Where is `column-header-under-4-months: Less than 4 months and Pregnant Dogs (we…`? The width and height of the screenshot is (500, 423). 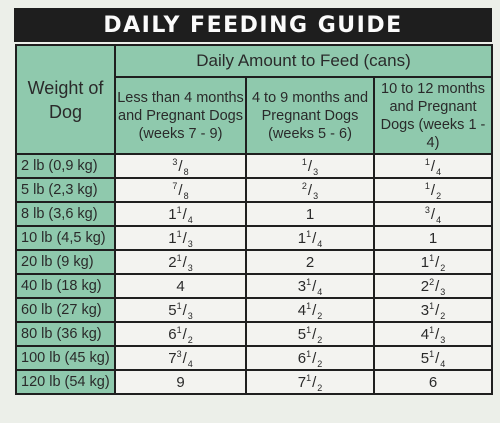 column-header-under-4-months: Less than 4 months and Pregnant Dogs (we… is located at coordinates (180, 115).